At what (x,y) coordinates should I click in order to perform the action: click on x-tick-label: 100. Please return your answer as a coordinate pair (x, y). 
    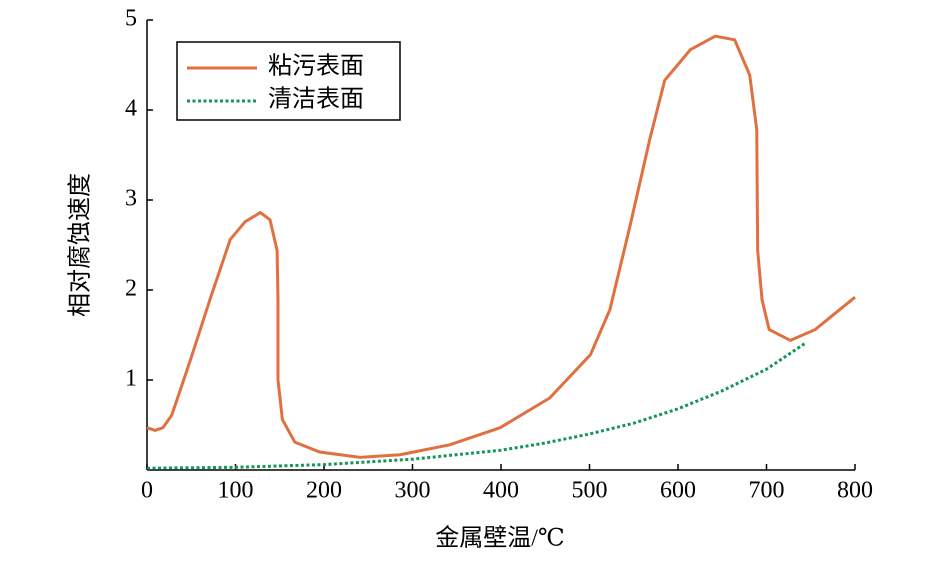
    Looking at the image, I should click on (236, 491).